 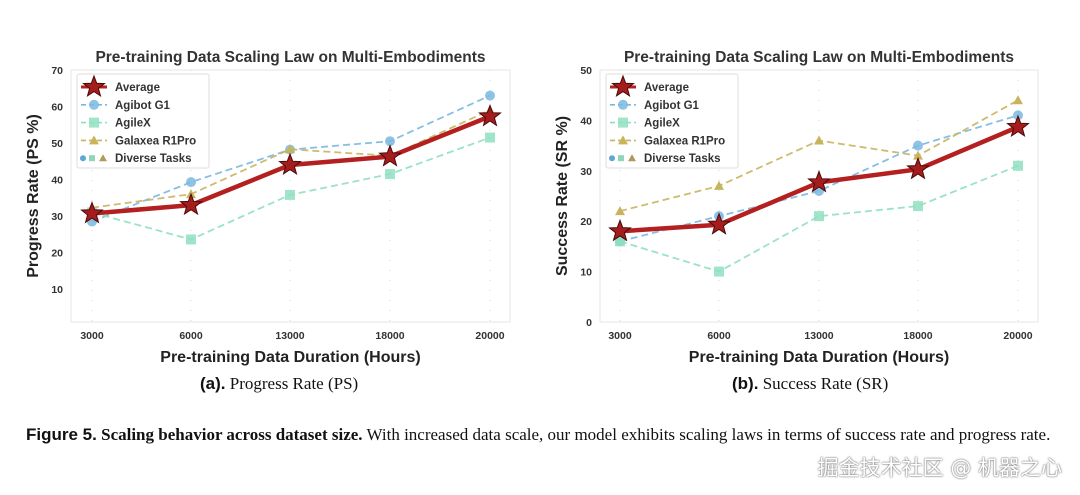 I want to click on y-axis-label: Success Rate (SR %), so click(x=562, y=196).